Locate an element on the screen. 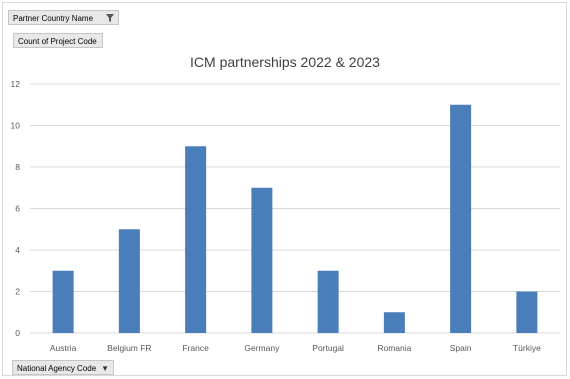  value-button-label: Count of Project Code is located at coordinates (57, 41).